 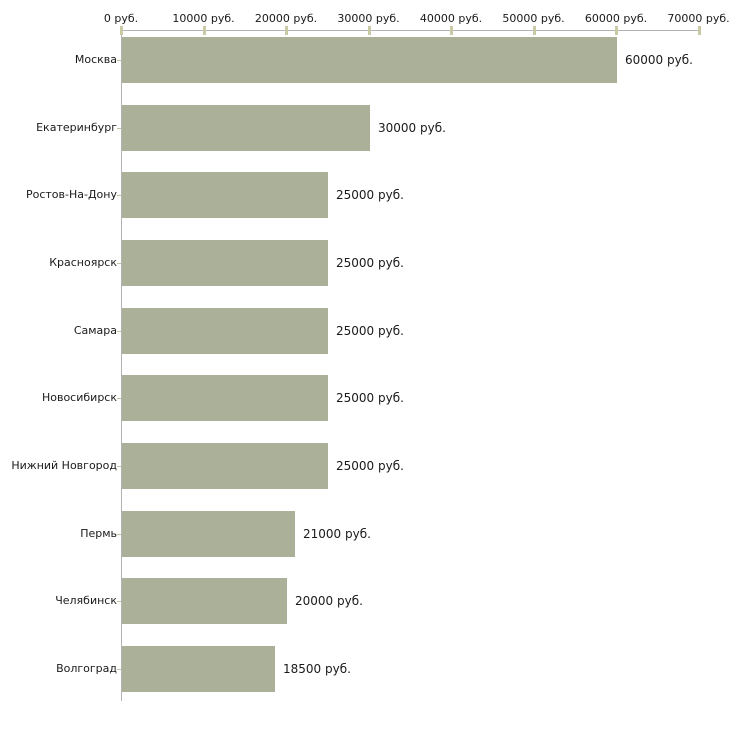 I want to click on x-axis-tick-label: 0 руб., so click(x=121, y=18).